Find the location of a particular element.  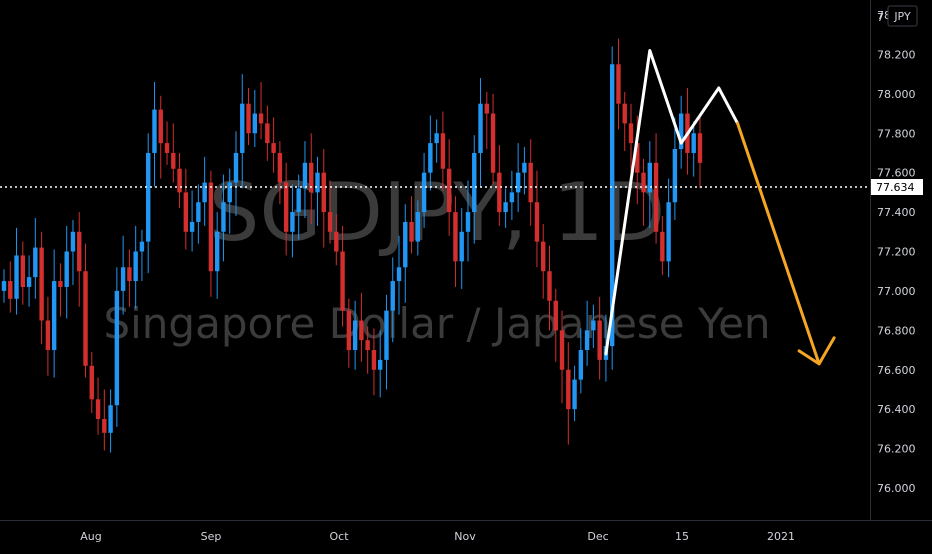

drawings-layer is located at coordinates (720, 207).